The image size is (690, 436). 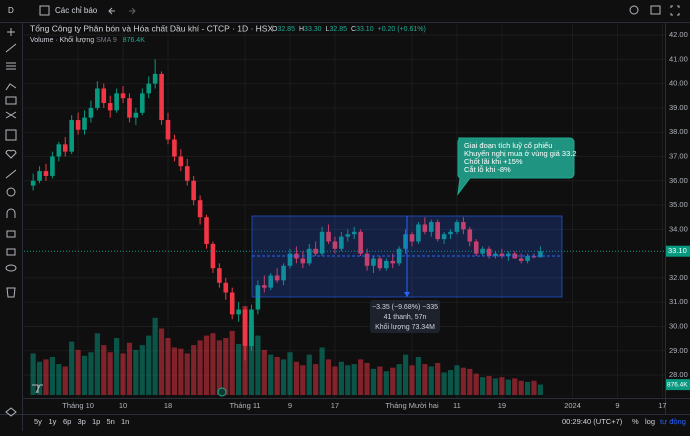 I want to click on clock: 00:29:40 (UTC+7), so click(x=592, y=421).